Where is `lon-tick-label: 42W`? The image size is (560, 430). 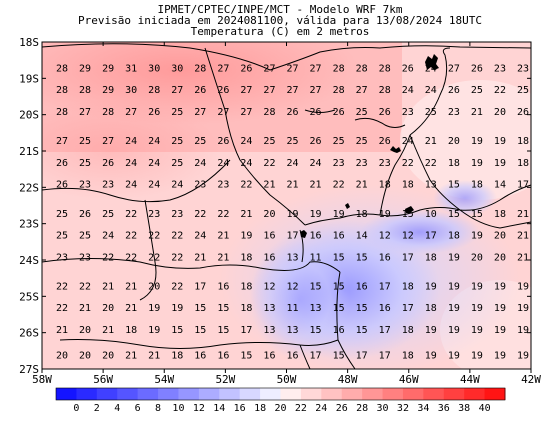
lon-tick-label: 42W is located at coordinates (531, 379).